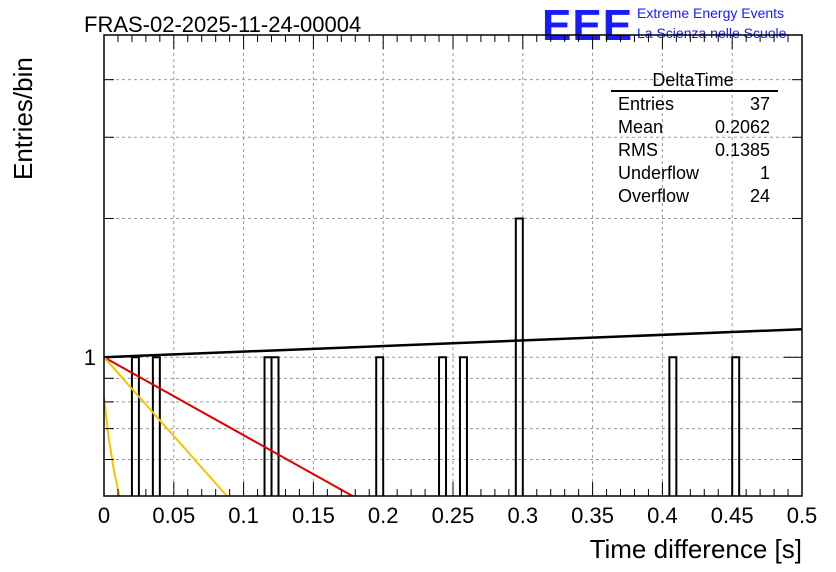  I want to click on y-tick-label: 1, so click(90, 357).